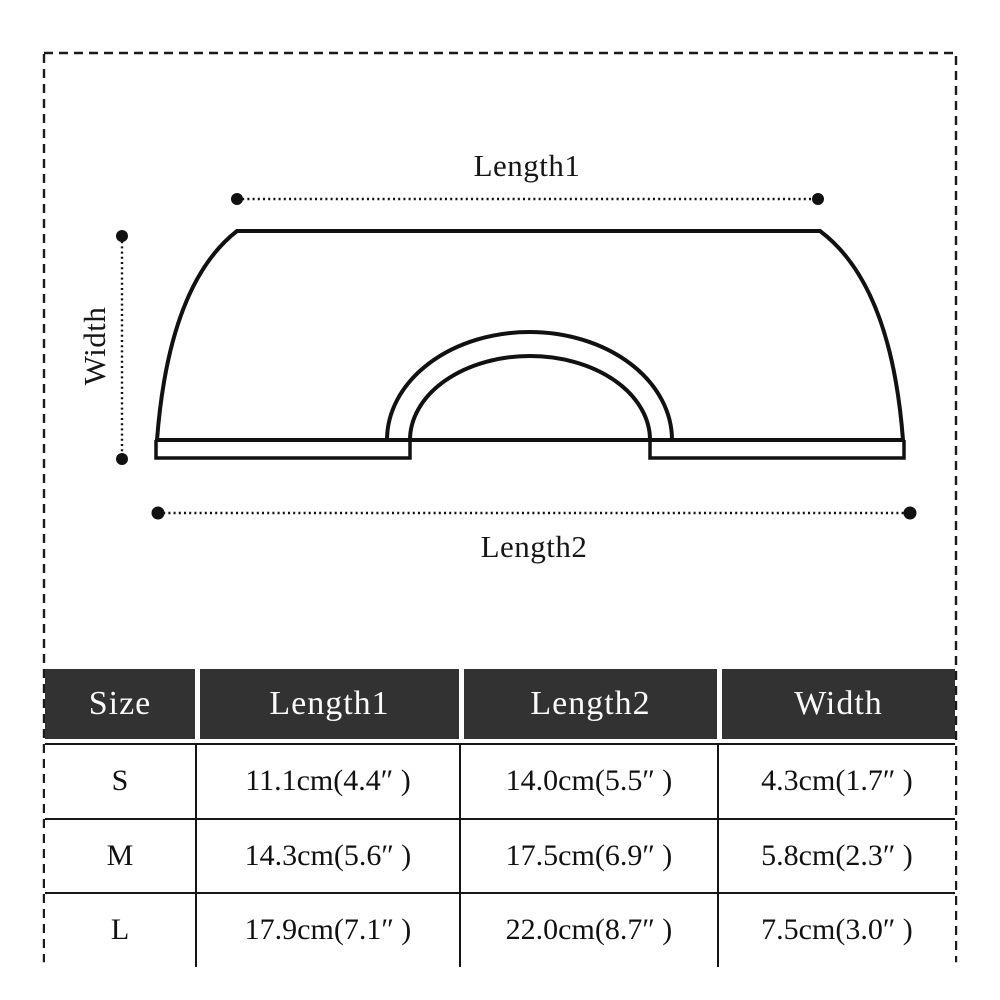 The width and height of the screenshot is (1000, 1000). I want to click on length2-label: Length2, so click(534, 546).